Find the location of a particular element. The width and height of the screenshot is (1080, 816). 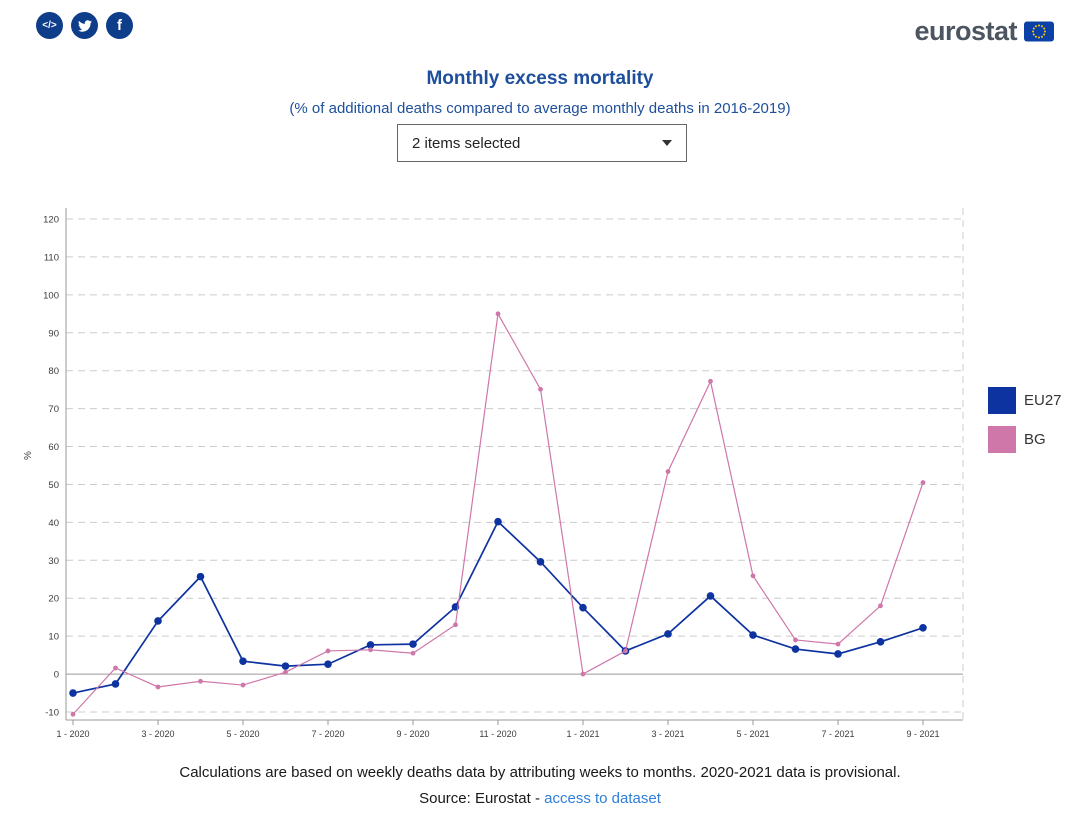

chart-legend: EU27 BG is located at coordinates (1025, 426).